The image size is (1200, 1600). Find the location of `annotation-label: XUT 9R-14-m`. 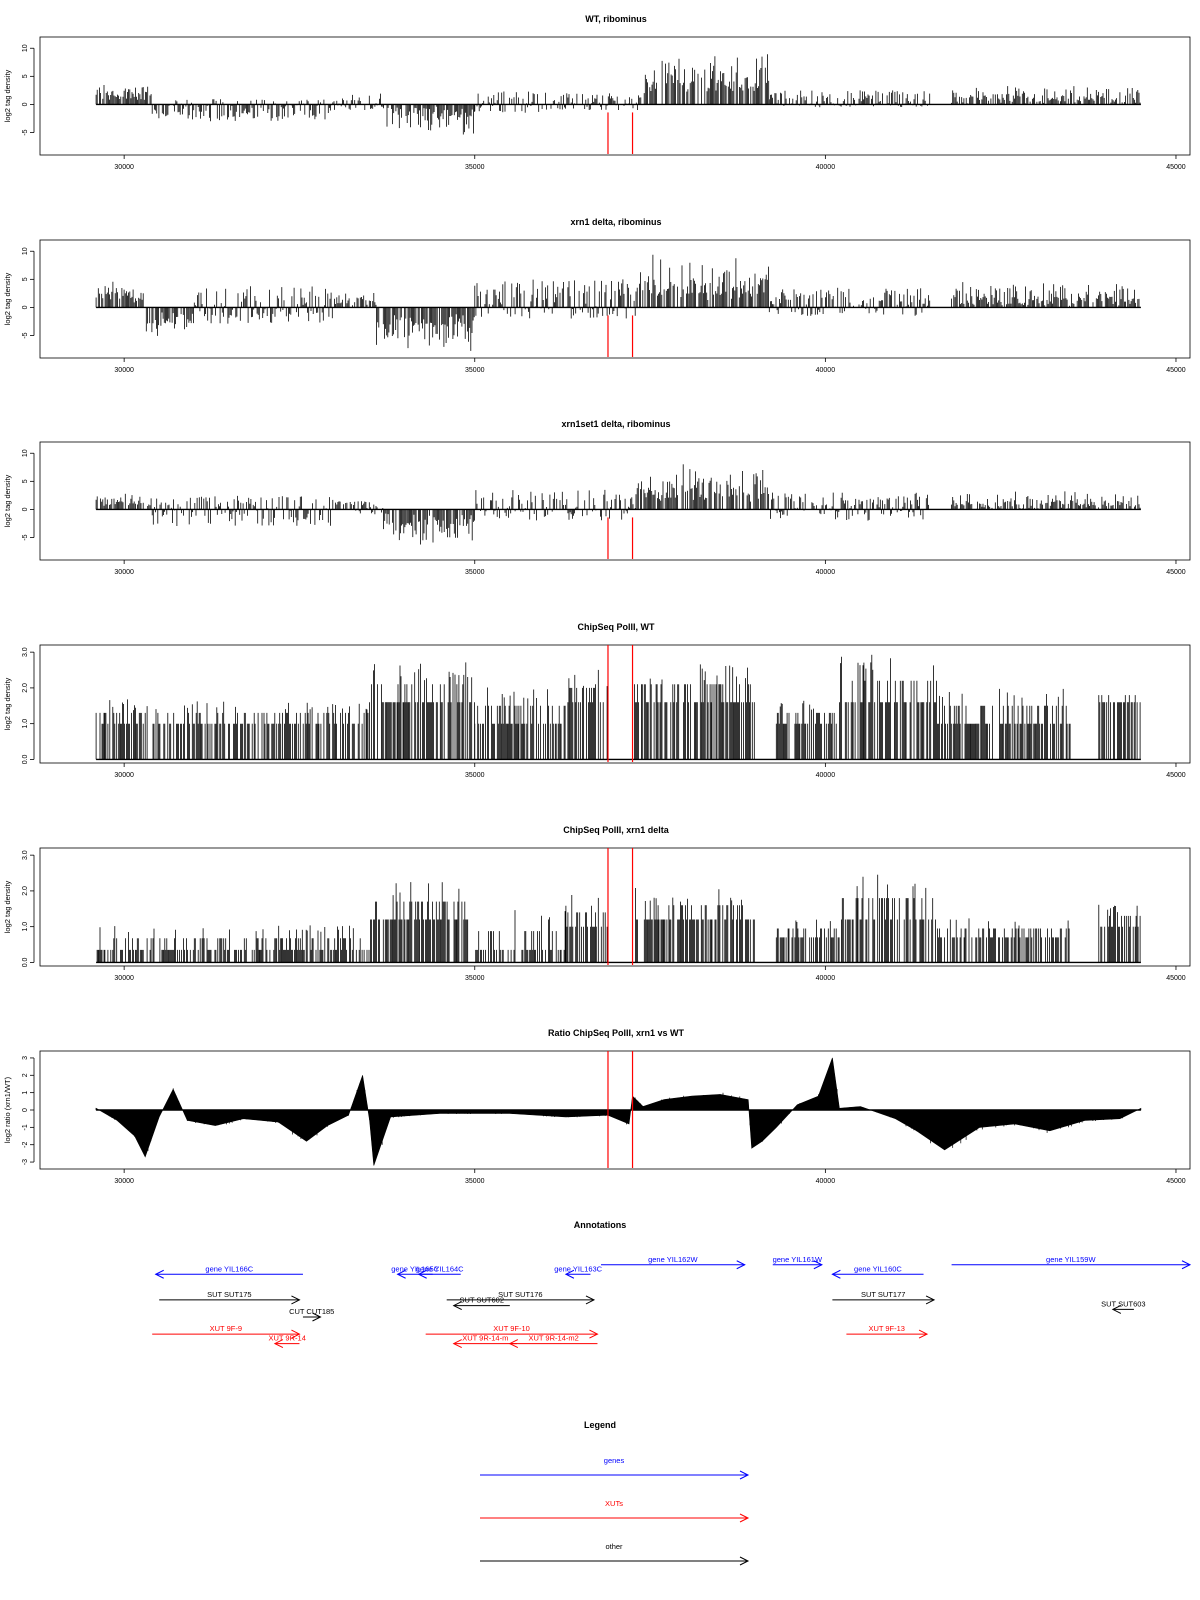

annotation-label: XUT 9R-14-m is located at coordinates (485, 1338).